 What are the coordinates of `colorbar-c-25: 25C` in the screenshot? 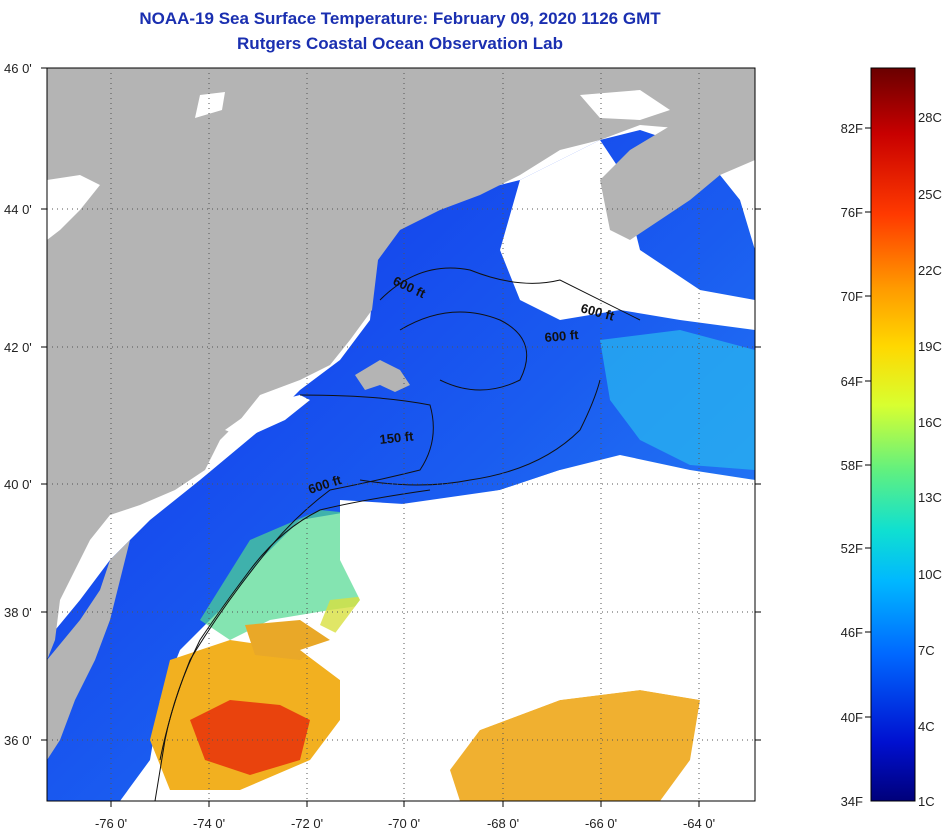 It's located at (930, 194).